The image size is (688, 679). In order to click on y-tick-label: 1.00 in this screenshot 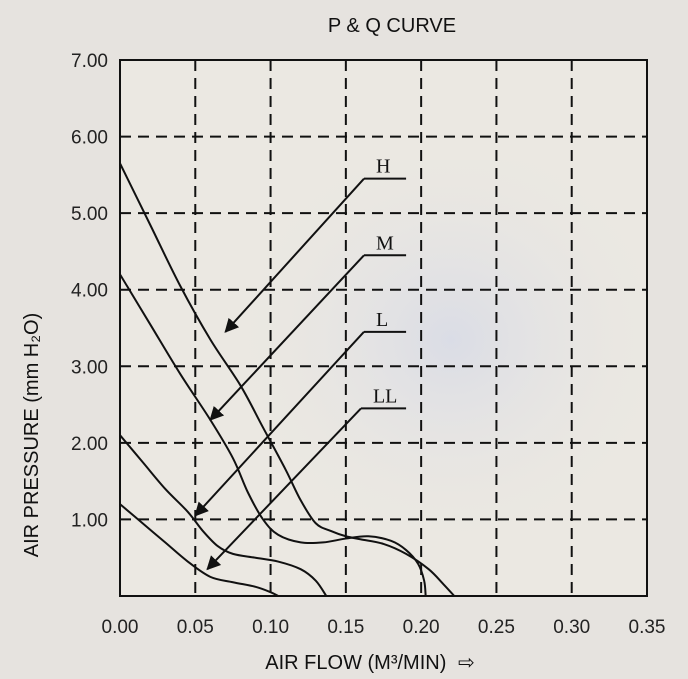, I will do `click(89, 520)`.